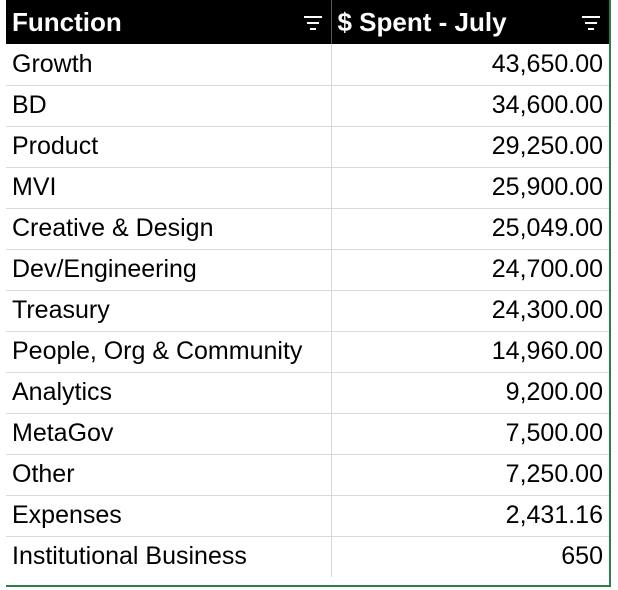  Describe the element at coordinates (169, 516) in the screenshot. I see `cell-function: Expenses` at that location.